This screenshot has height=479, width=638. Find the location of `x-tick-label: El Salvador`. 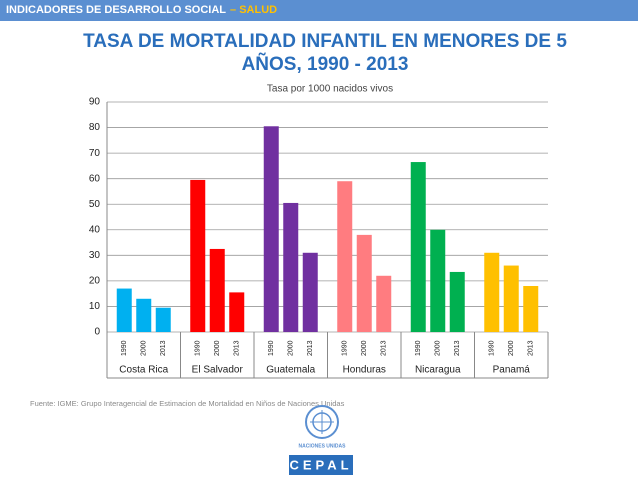

x-tick-label: El Salvador is located at coordinates (218, 370).